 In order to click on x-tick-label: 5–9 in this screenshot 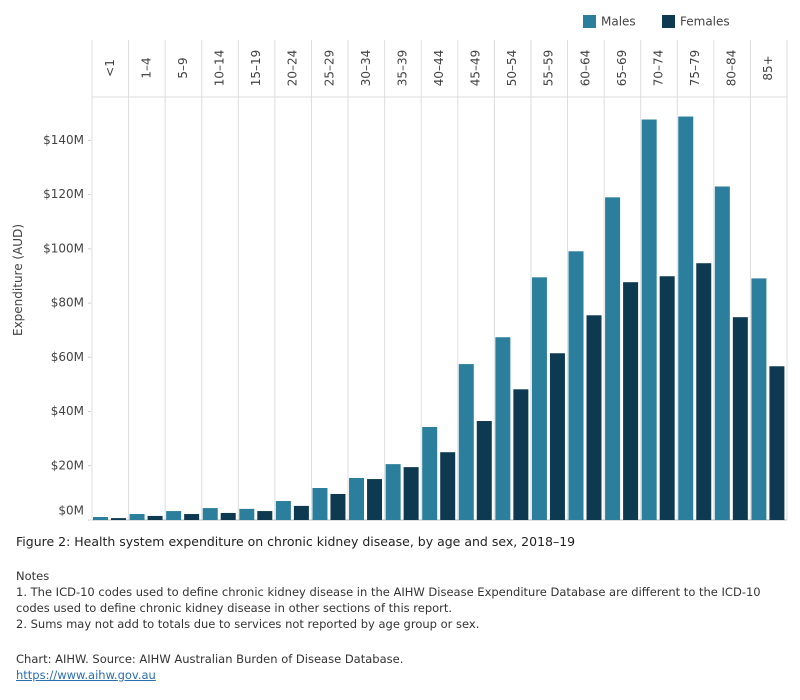, I will do `click(183, 67)`.